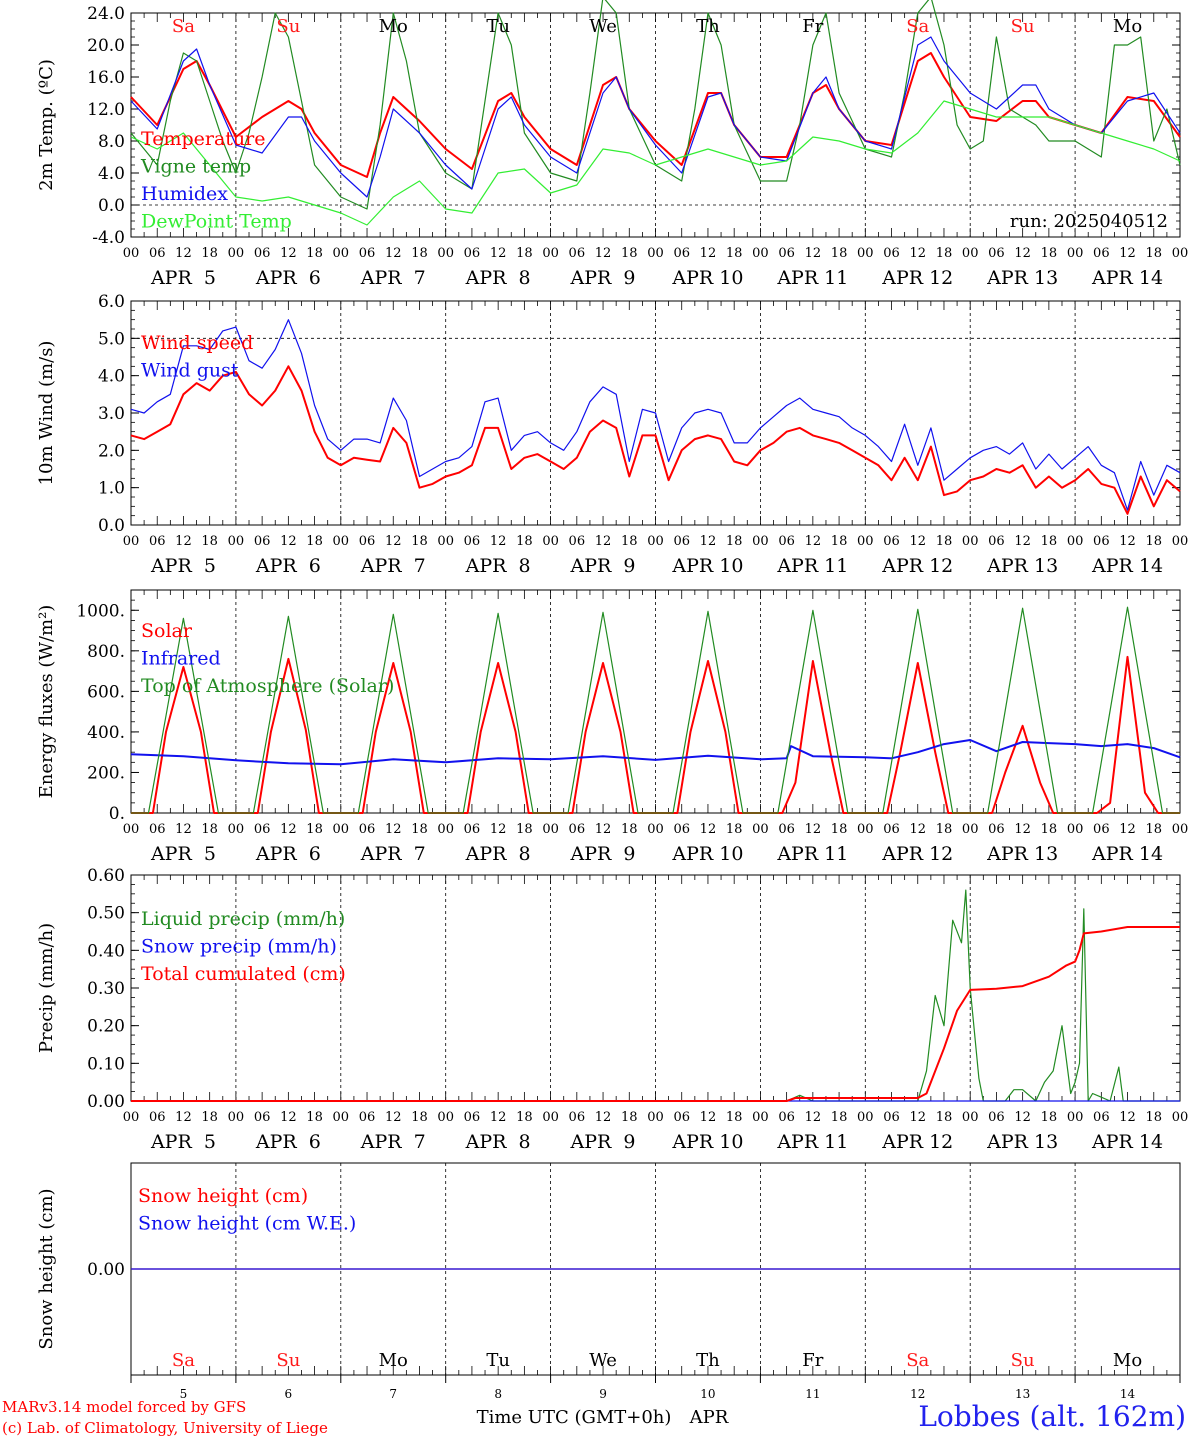 The height and width of the screenshot is (1440, 1194). What do you see at coordinates (46, 988) in the screenshot?
I see `y-axis-label: Precip (mm/h)` at bounding box center [46, 988].